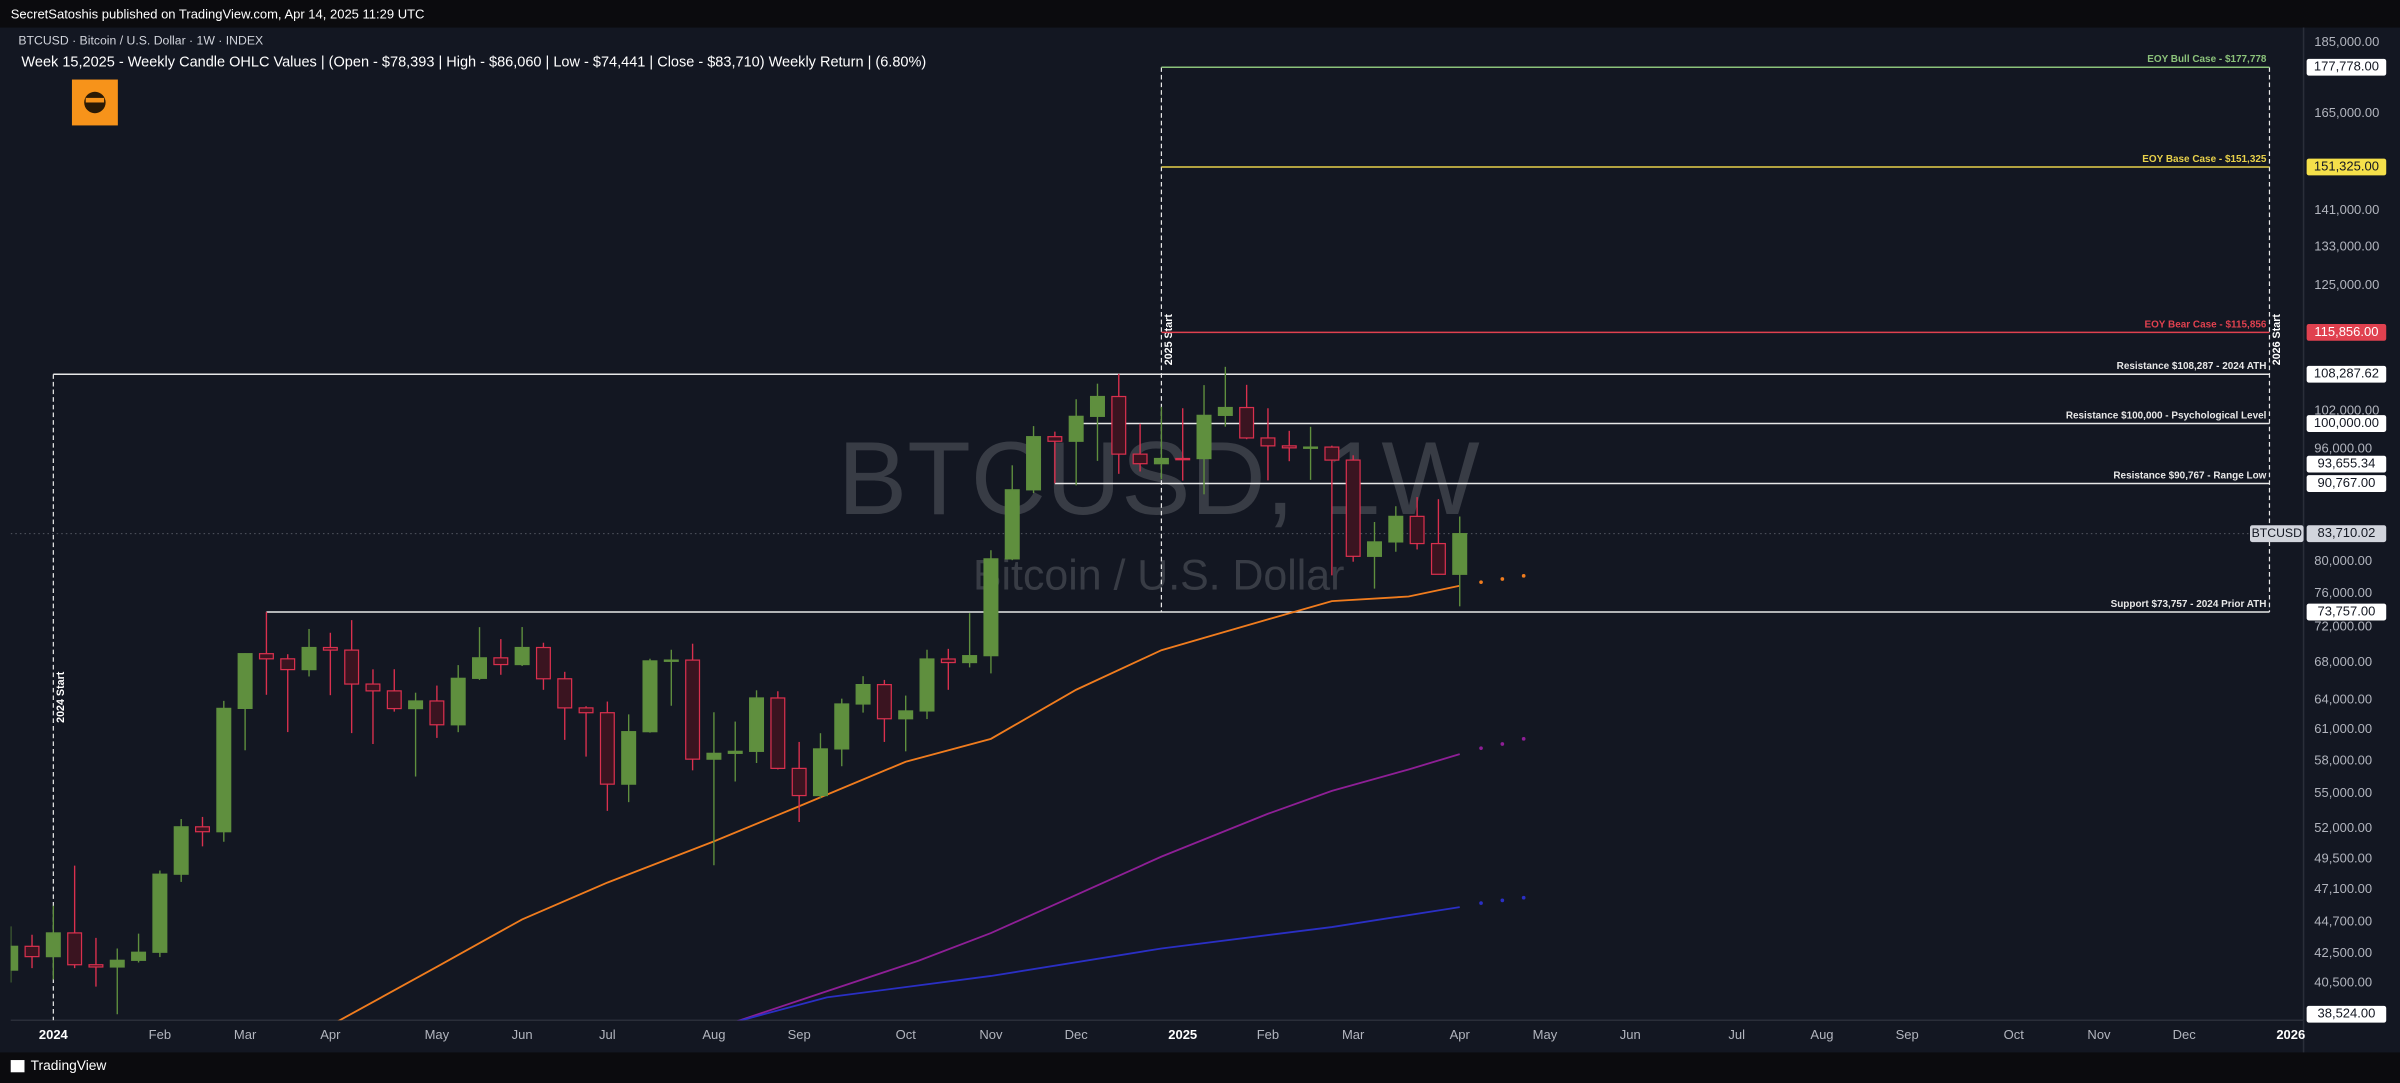 The image size is (2400, 1083). Describe the element at coordinates (2290, 1034) in the screenshot. I see `x-tick-label: 2026` at that location.